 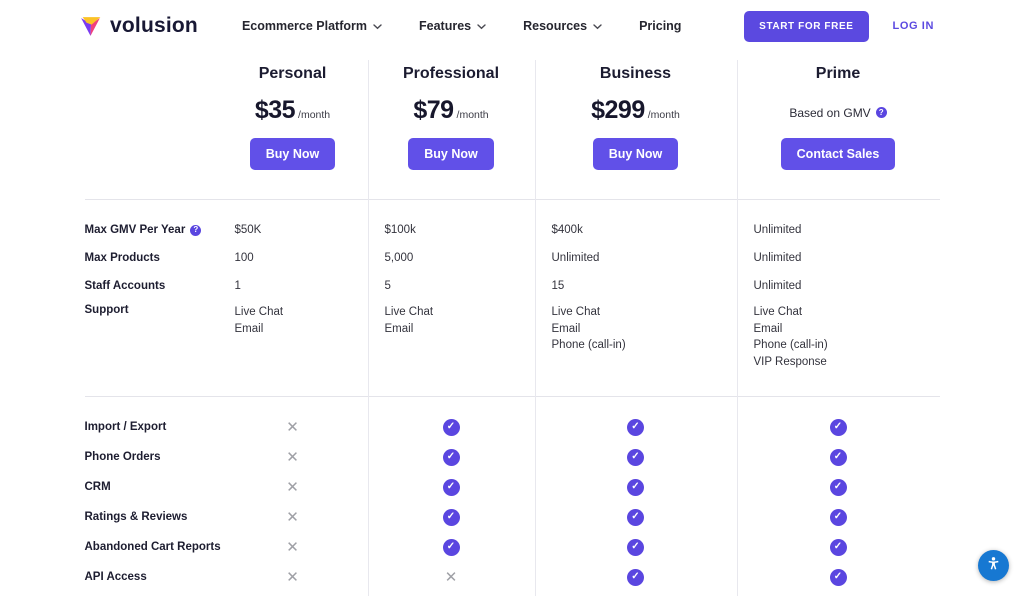 I want to click on row-label: API Access, so click(x=115, y=577).